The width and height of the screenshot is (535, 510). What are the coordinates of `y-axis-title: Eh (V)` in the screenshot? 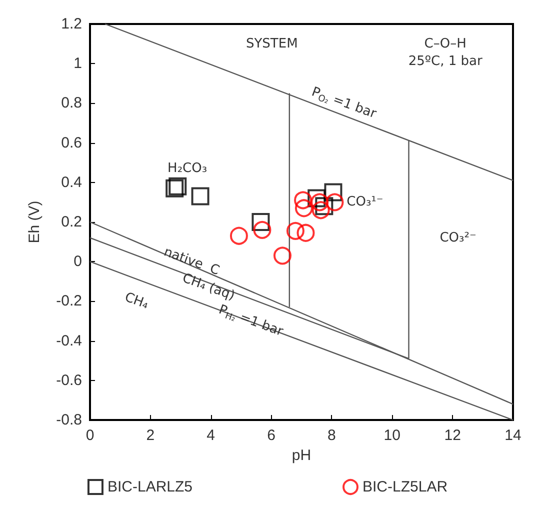 It's located at (34, 222).